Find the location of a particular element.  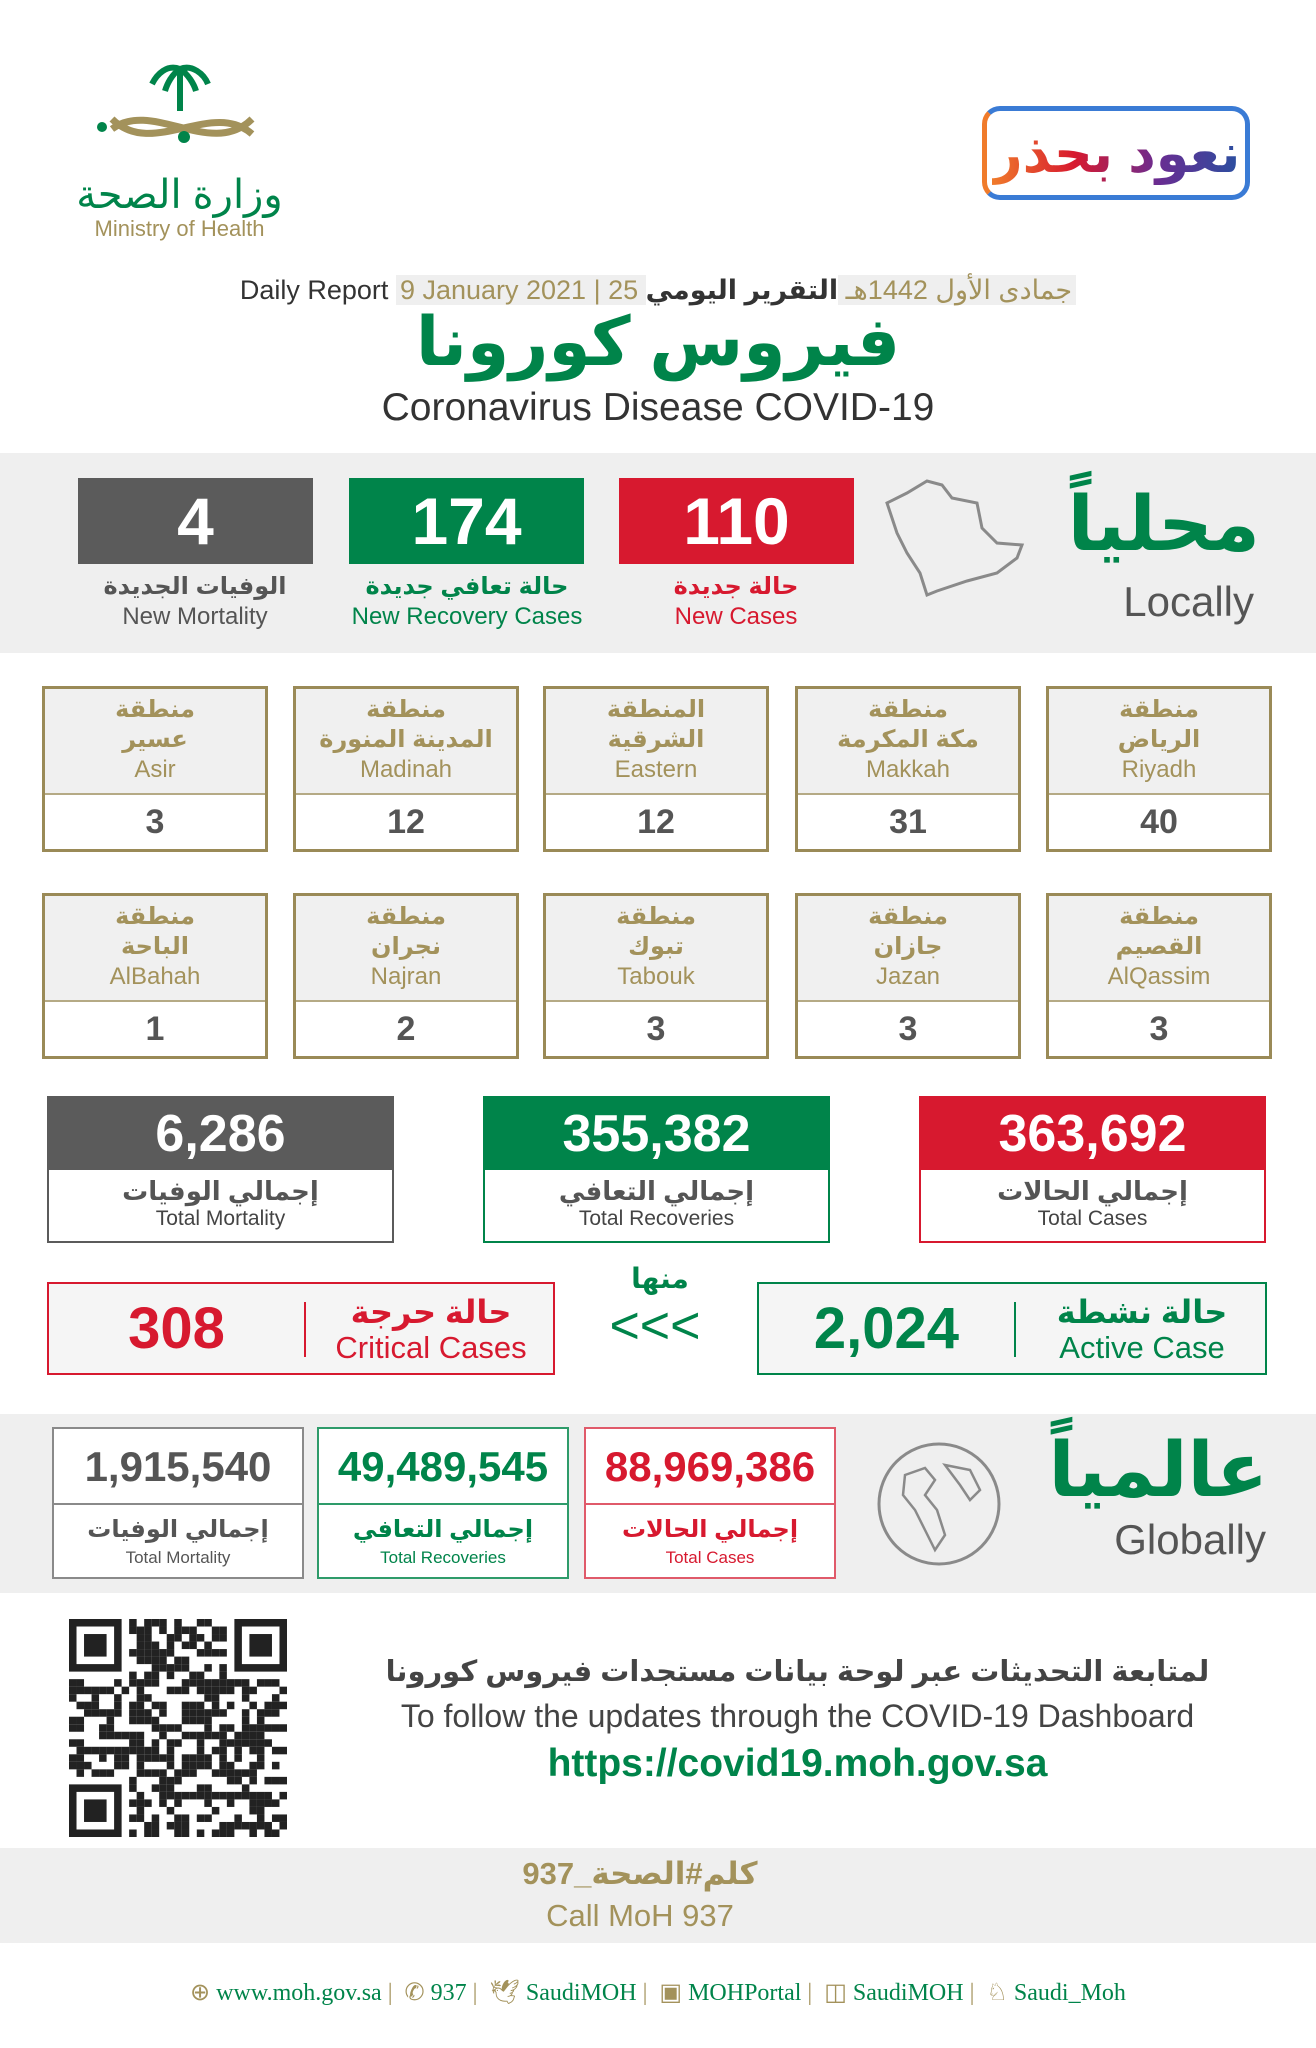

region-header: منطقة المدينة المنورة Madinah is located at coordinates (406, 742).